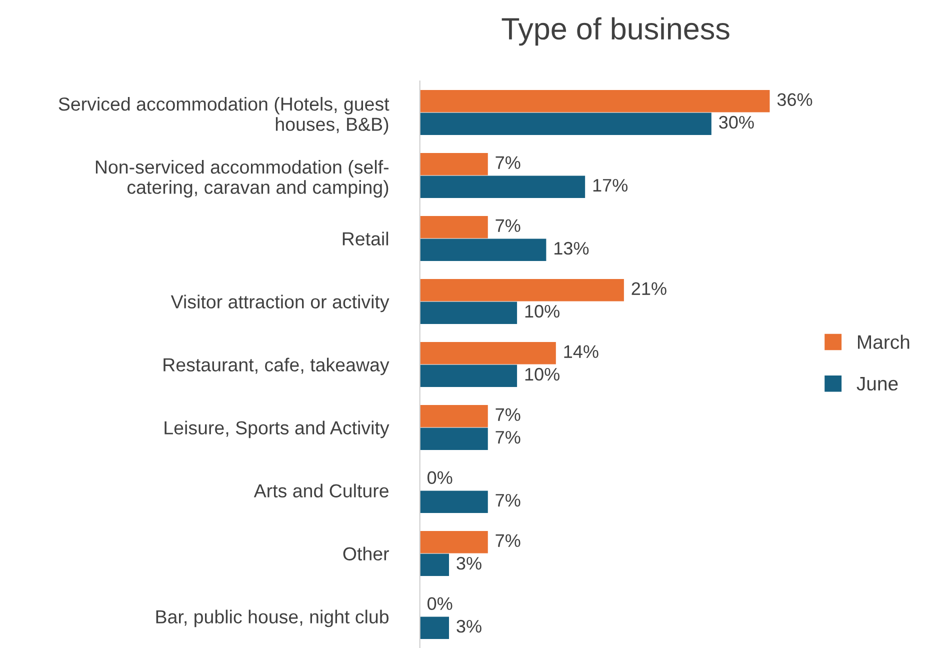 The height and width of the screenshot is (648, 933). I want to click on y-tick-label: Other, so click(366, 553).